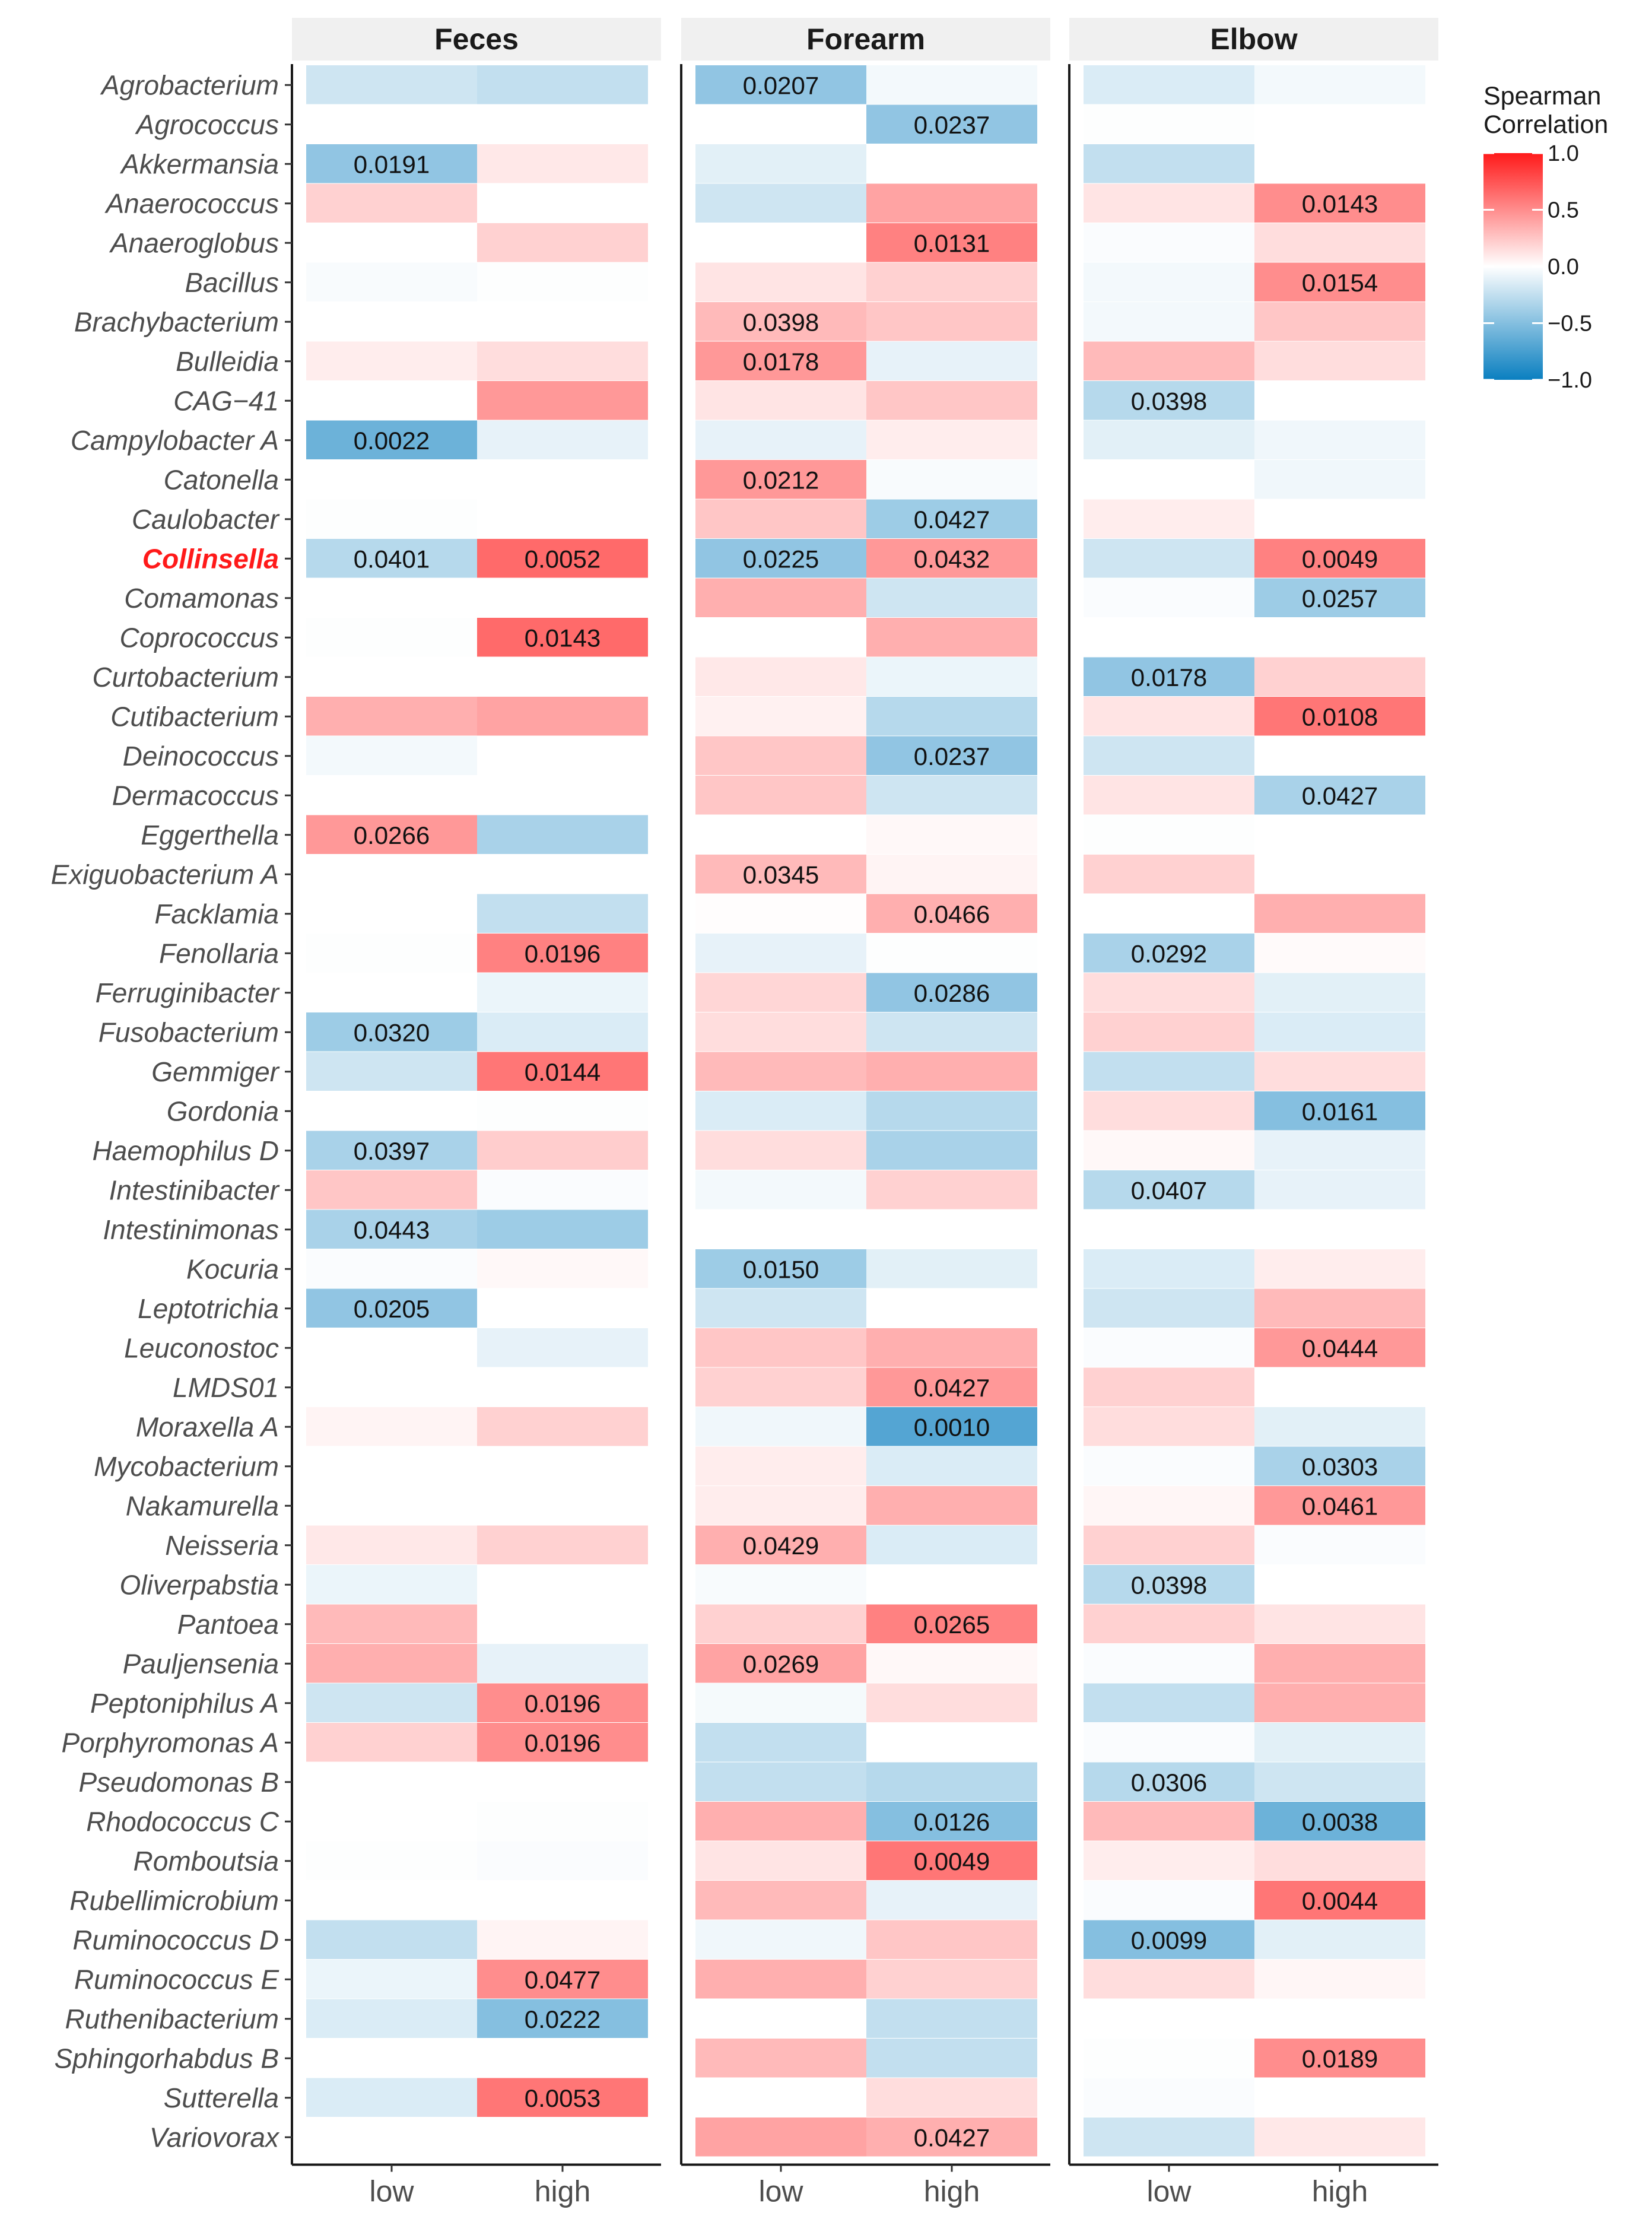 The image size is (1652, 2235). I want to click on genus-label: Brachybacterium, so click(176, 322).